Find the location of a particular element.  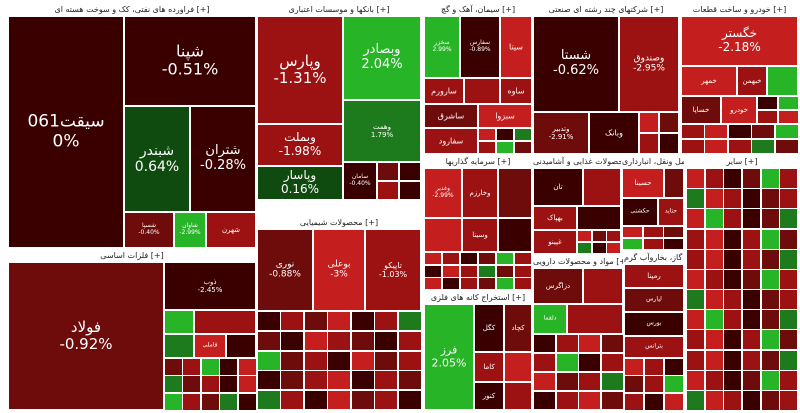

stock-tile-khomehvar: خمهر is located at coordinates (709, 81).